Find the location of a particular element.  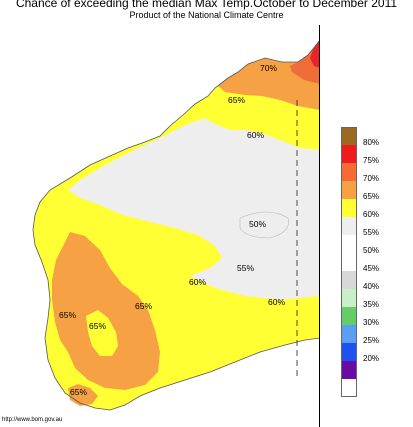

legend-item: 35% is located at coordinates (366, 299).